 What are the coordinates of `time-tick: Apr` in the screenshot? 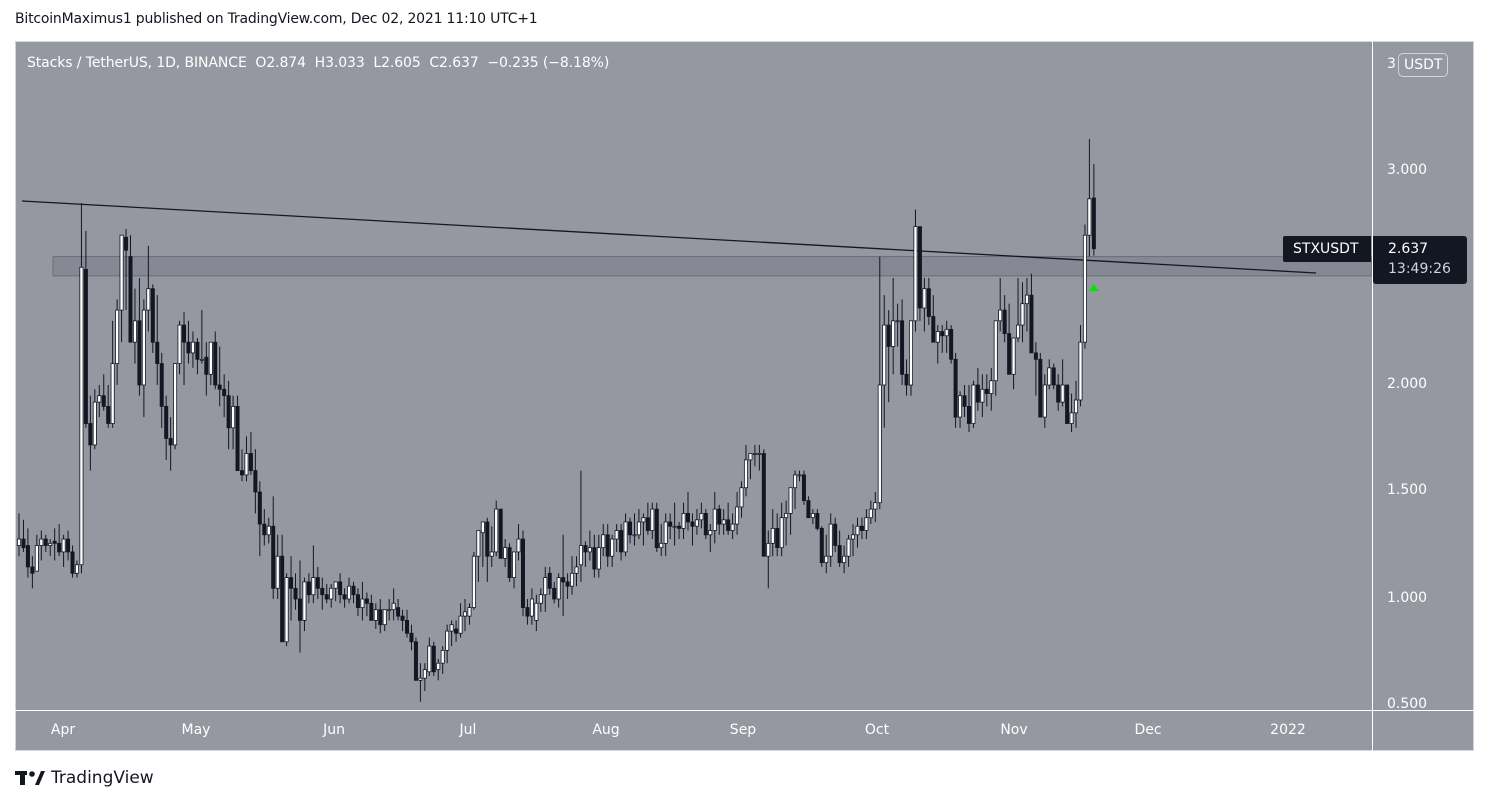 It's located at (63, 730).